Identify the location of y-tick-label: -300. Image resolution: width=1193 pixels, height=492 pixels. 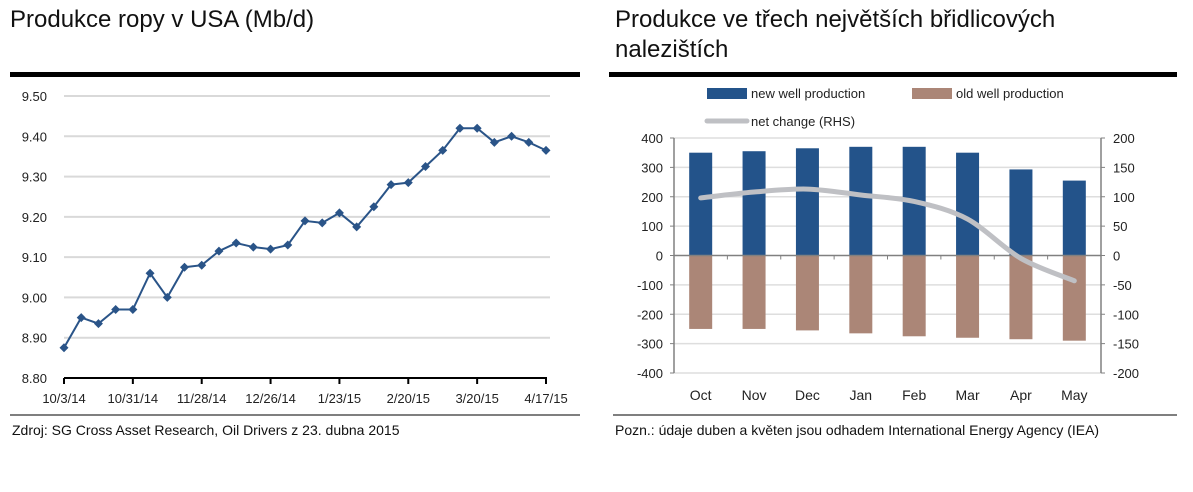
(650, 344).